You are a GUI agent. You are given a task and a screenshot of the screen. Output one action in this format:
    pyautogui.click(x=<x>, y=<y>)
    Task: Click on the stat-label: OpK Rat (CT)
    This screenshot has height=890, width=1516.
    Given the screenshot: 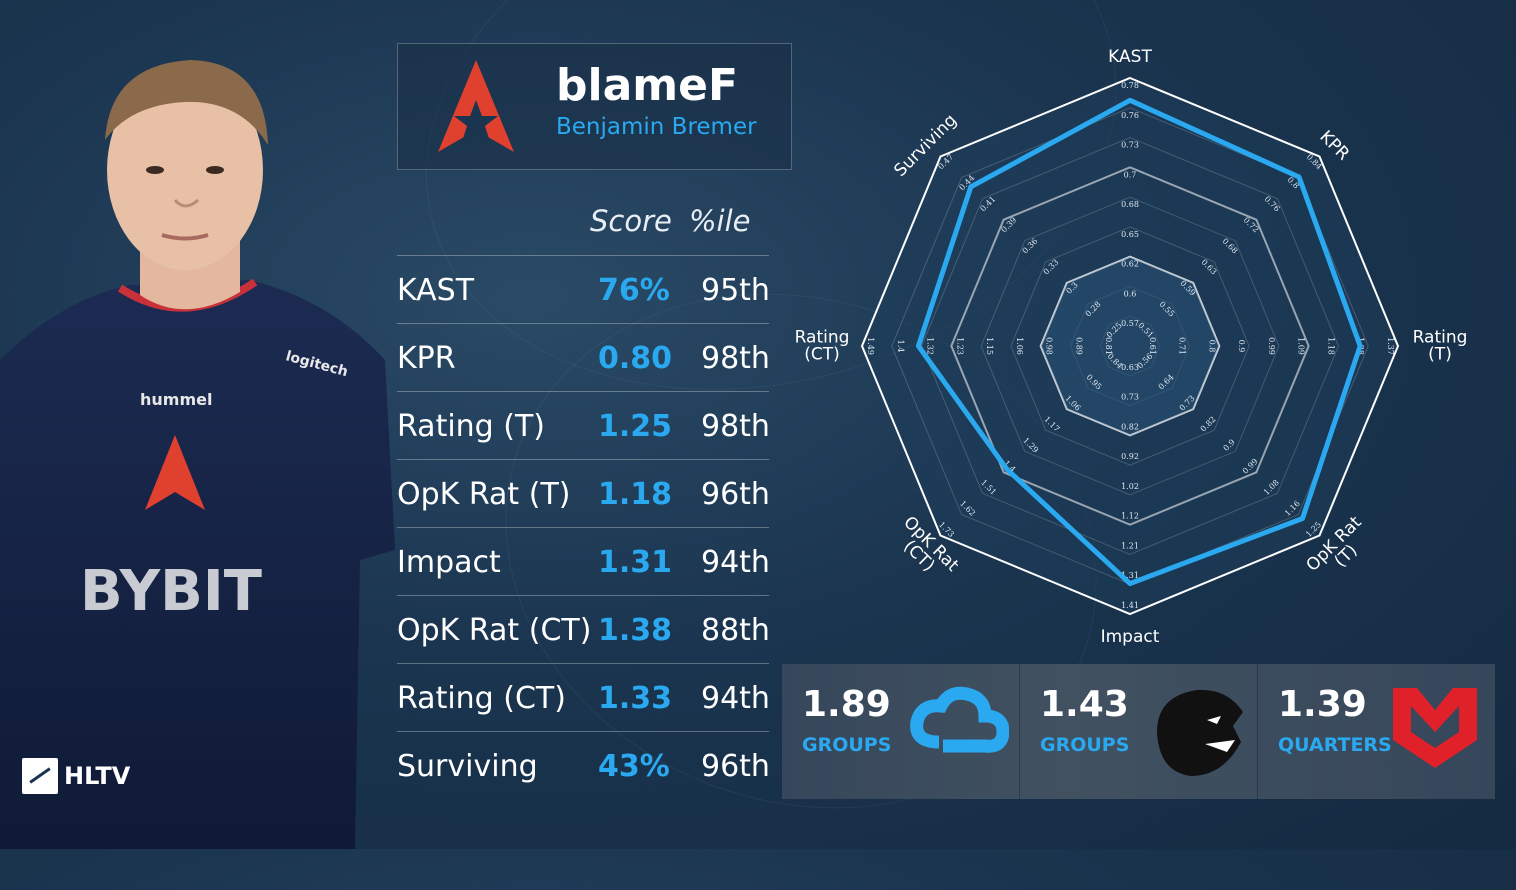 What is the action you would take?
    pyautogui.click(x=494, y=630)
    